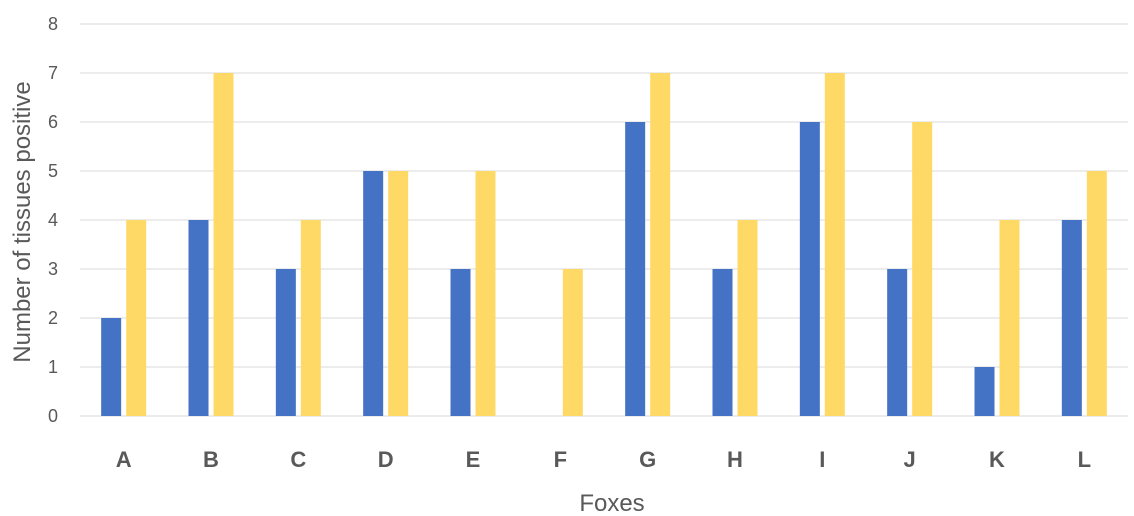 This screenshot has width=1134, height=516. I want to click on y-axis-ticks: 0 1 2 3 4 5 6 7 8, so click(53, 220).